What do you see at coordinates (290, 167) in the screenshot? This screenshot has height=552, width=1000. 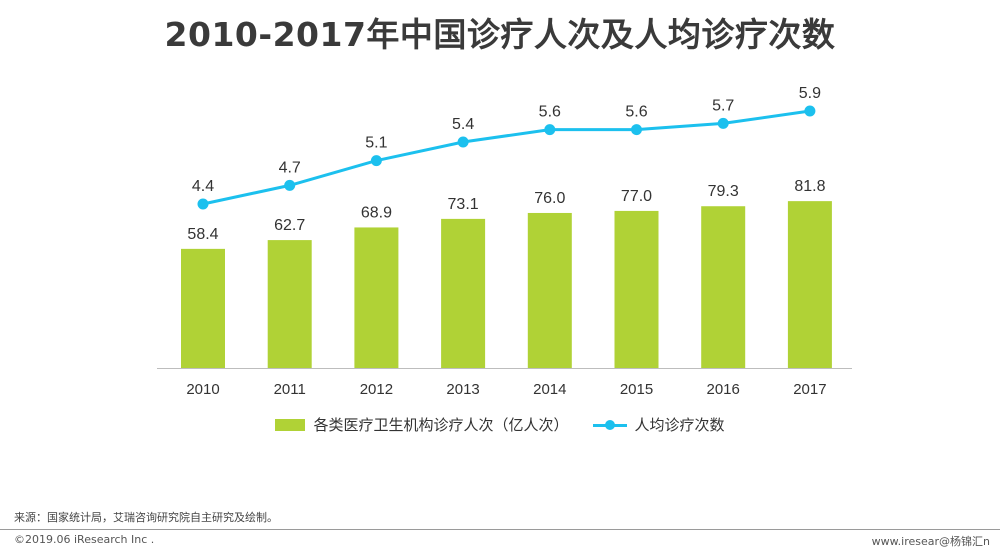 I see `line-data-label: 4.7` at bounding box center [290, 167].